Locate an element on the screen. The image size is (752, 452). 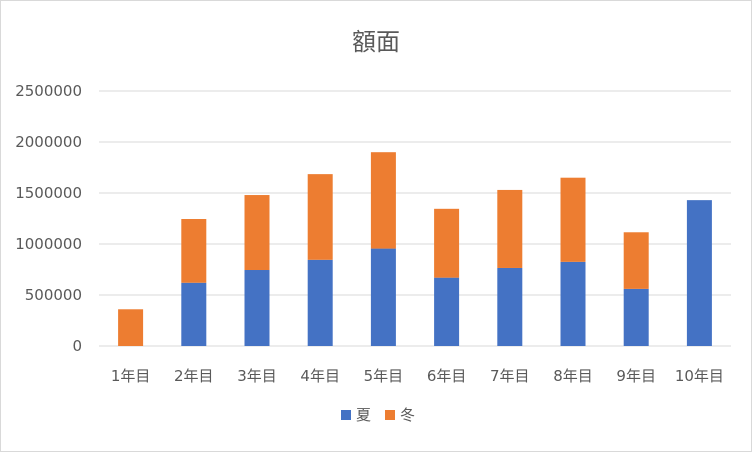
legend: 夏冬 is located at coordinates (378, 415).